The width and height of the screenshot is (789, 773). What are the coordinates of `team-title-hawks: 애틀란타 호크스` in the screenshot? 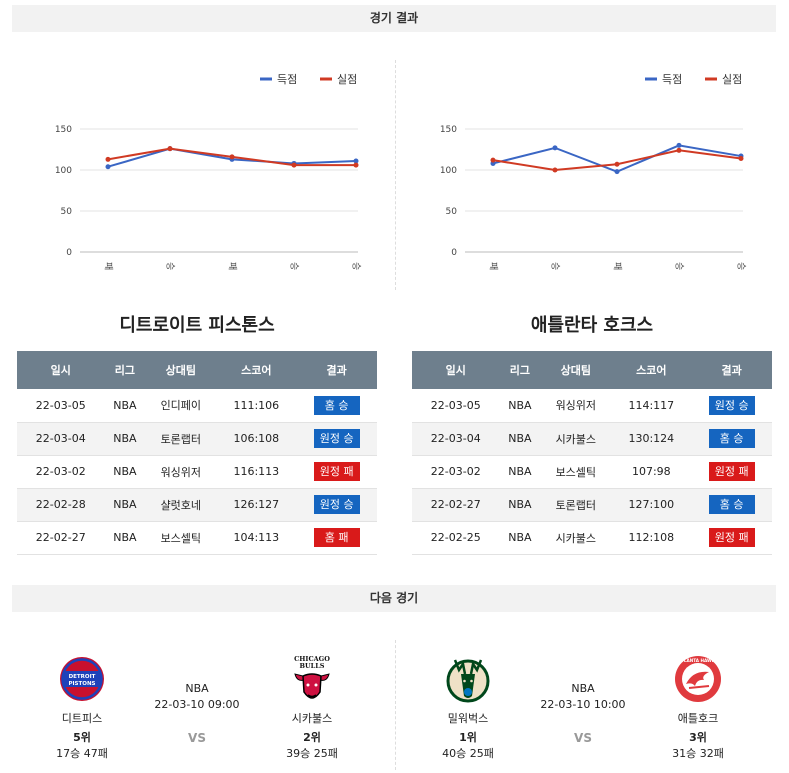 It's located at (592, 325).